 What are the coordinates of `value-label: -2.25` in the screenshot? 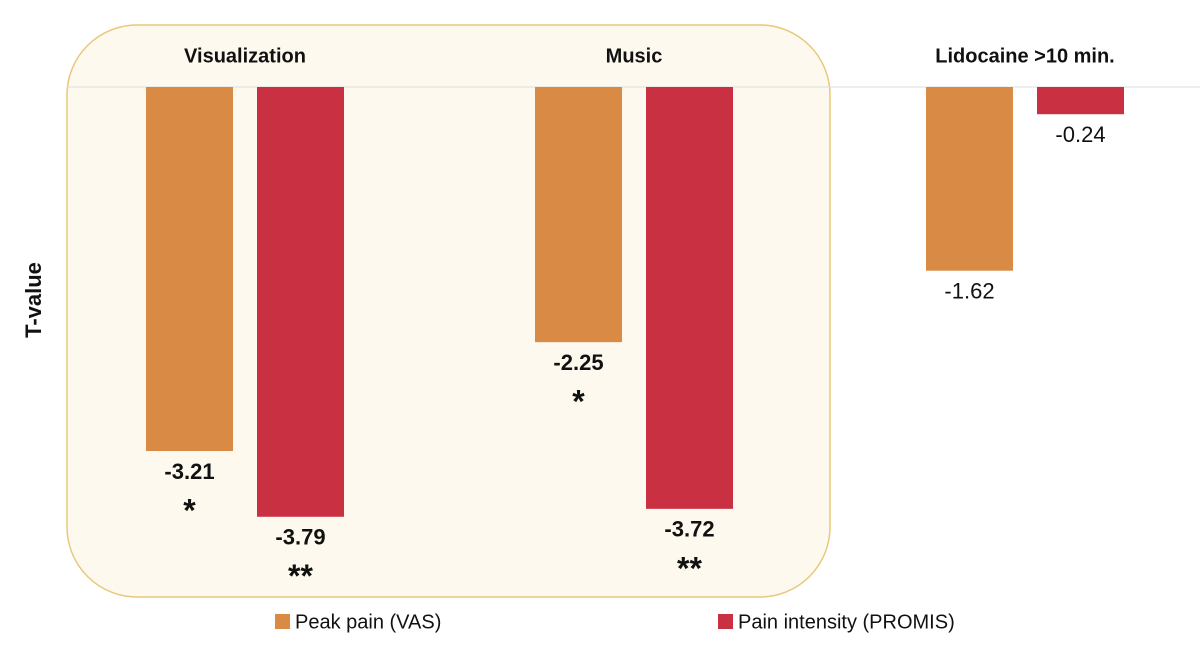 It's located at (578, 362).